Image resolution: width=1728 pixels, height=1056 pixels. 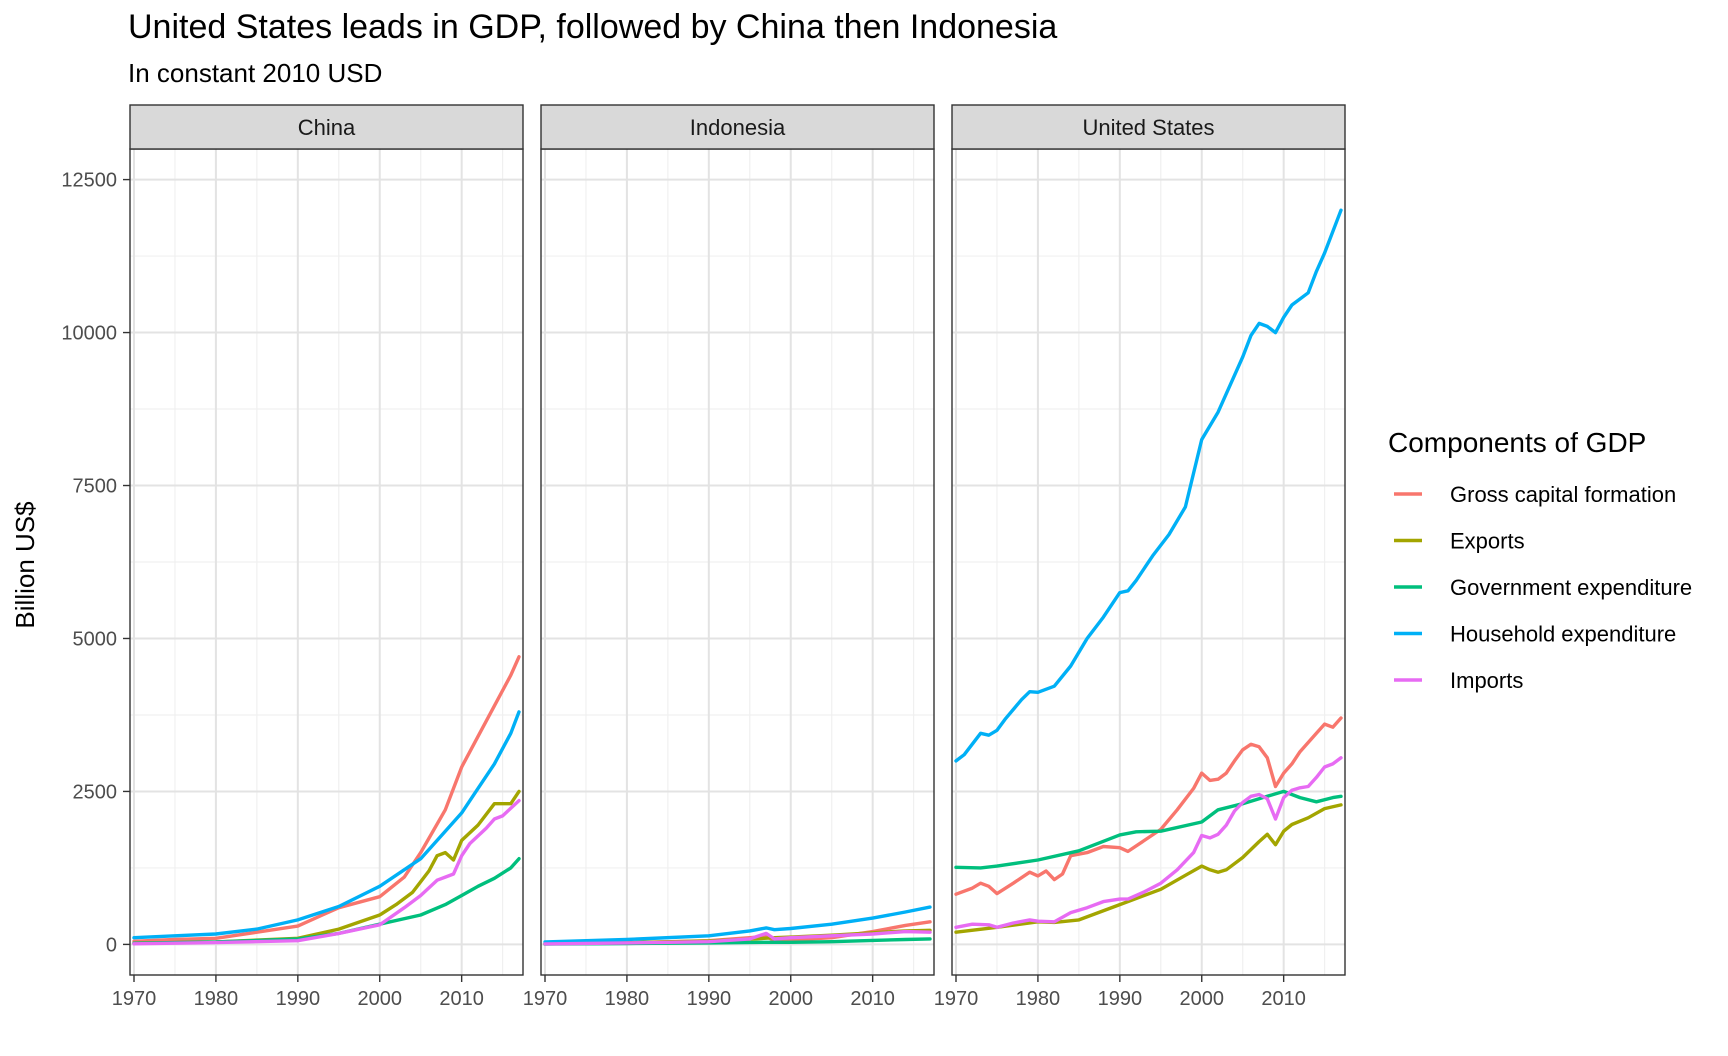 I want to click on strip-label: United States, so click(x=1148, y=127).